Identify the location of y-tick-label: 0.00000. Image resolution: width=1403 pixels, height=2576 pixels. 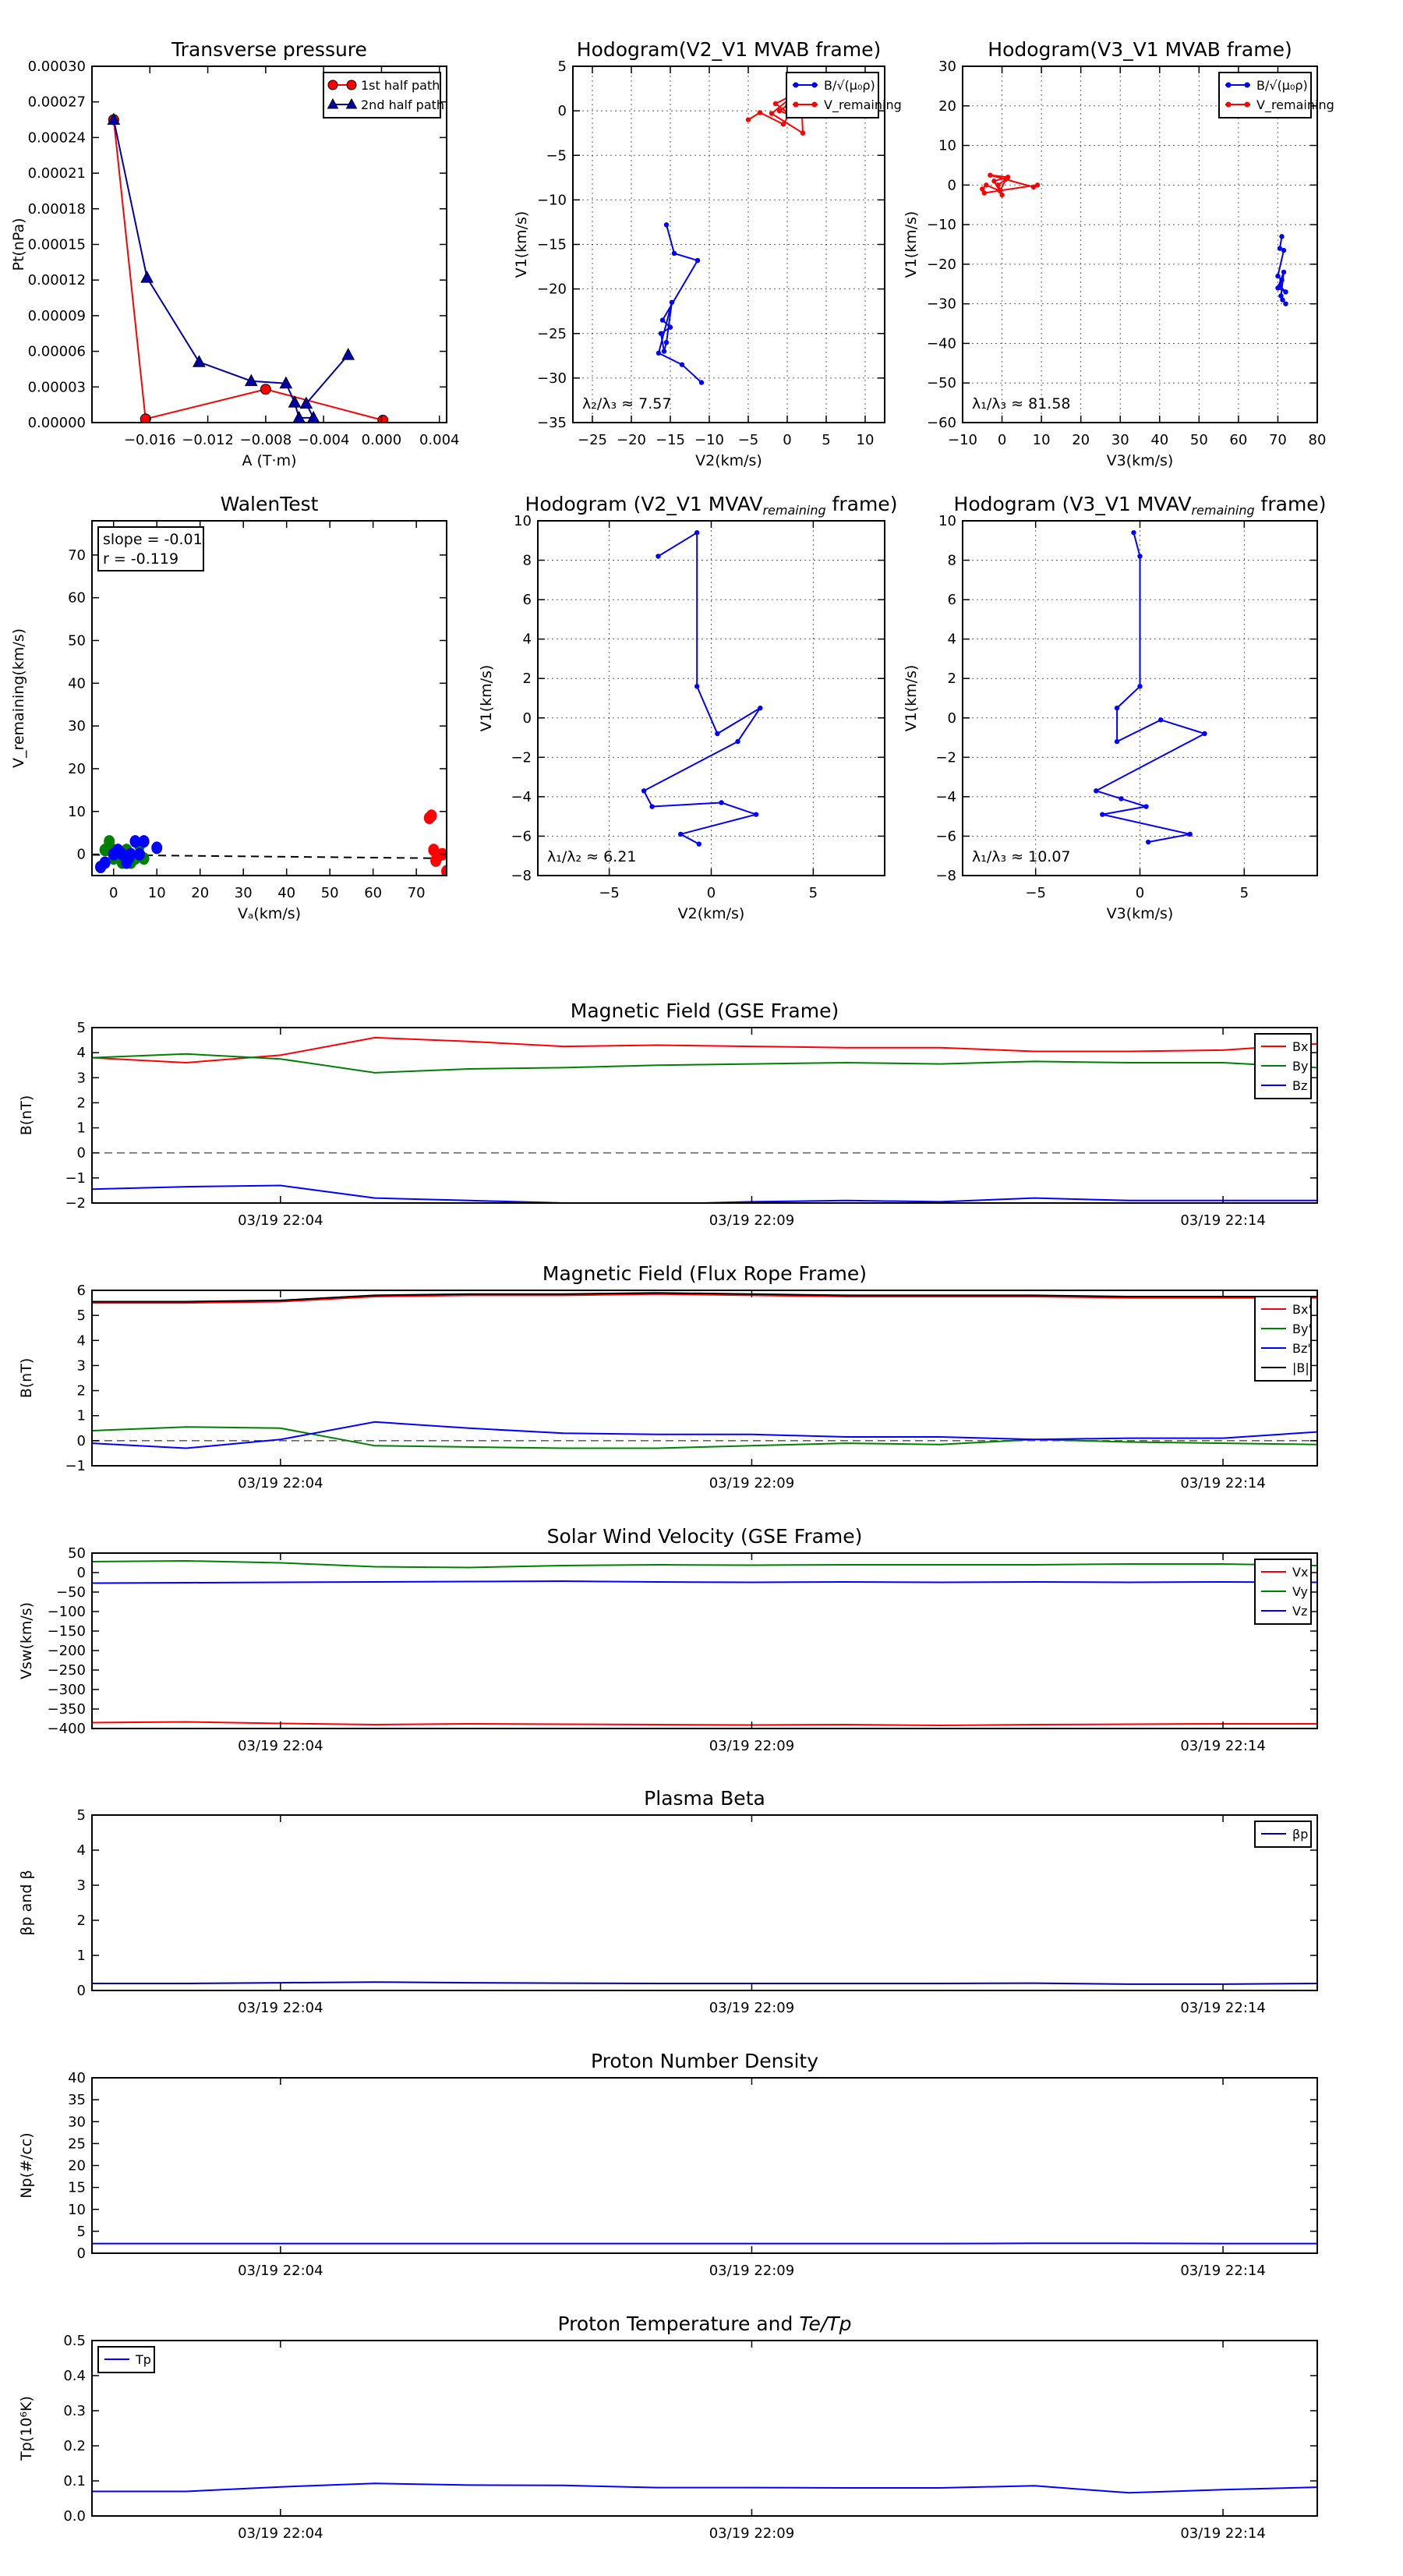
(57, 423).